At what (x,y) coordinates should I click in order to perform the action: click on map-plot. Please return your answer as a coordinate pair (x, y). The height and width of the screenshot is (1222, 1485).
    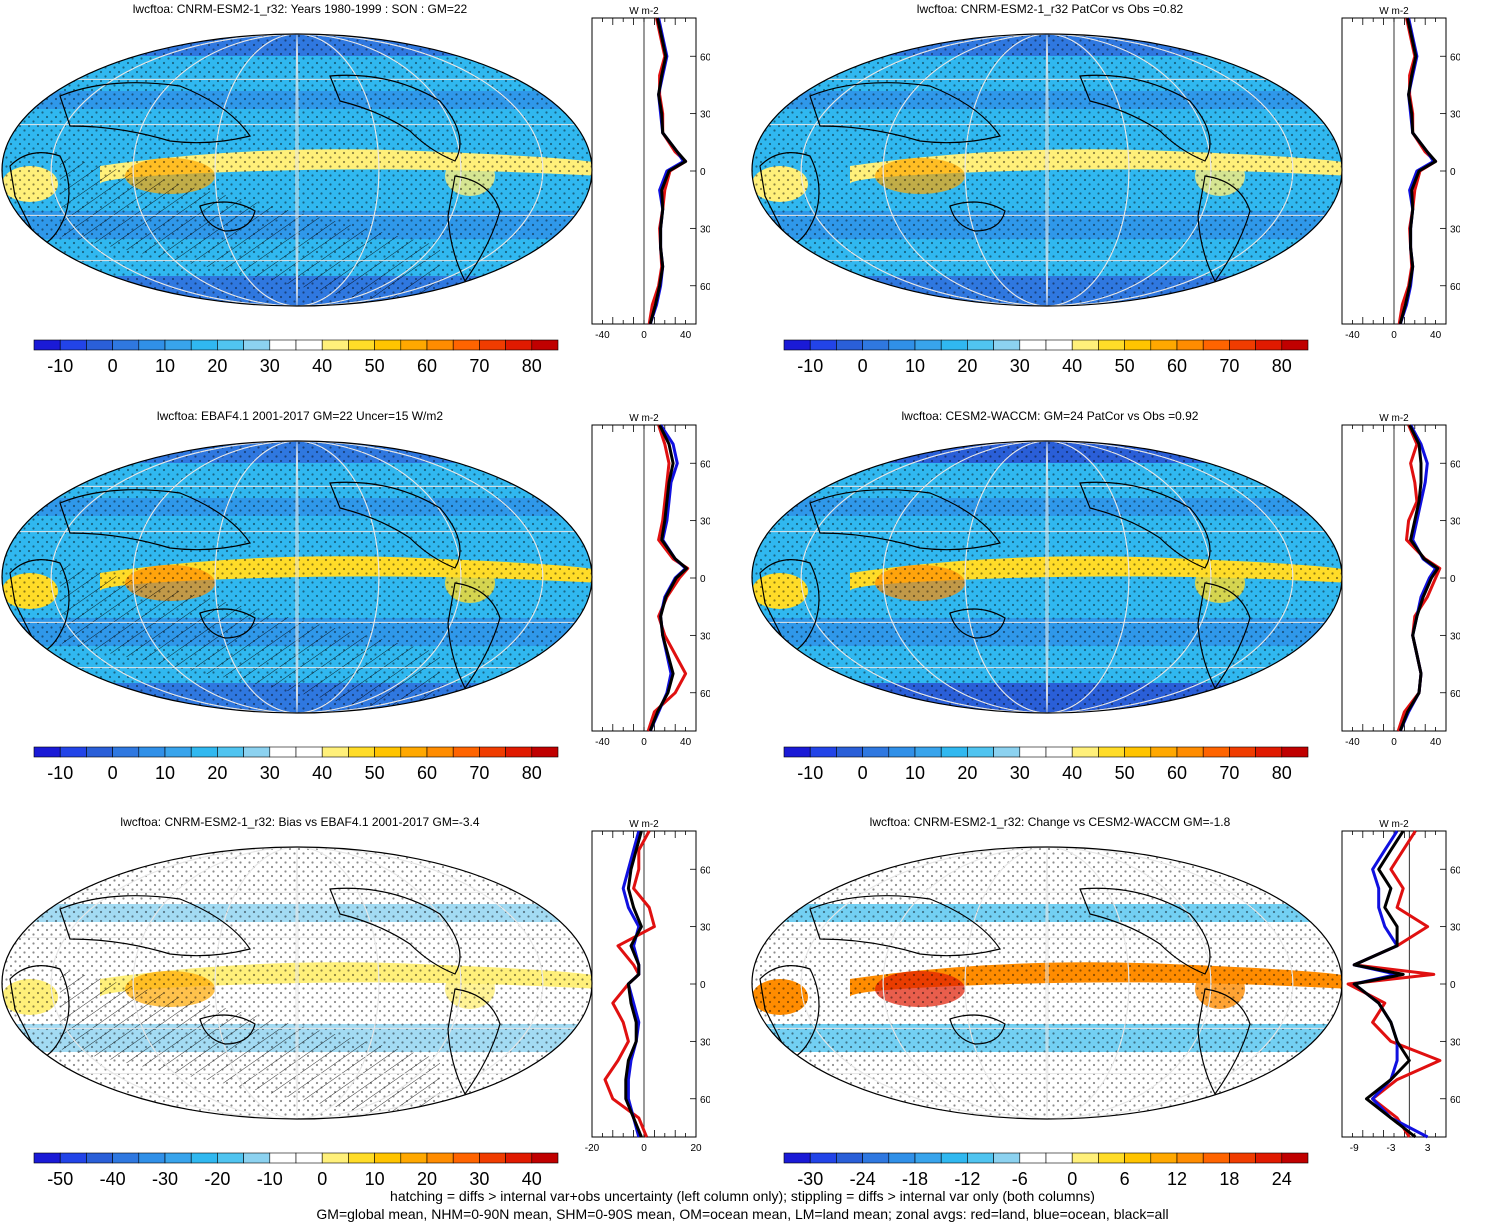
    Looking at the image, I should click on (297, 577).